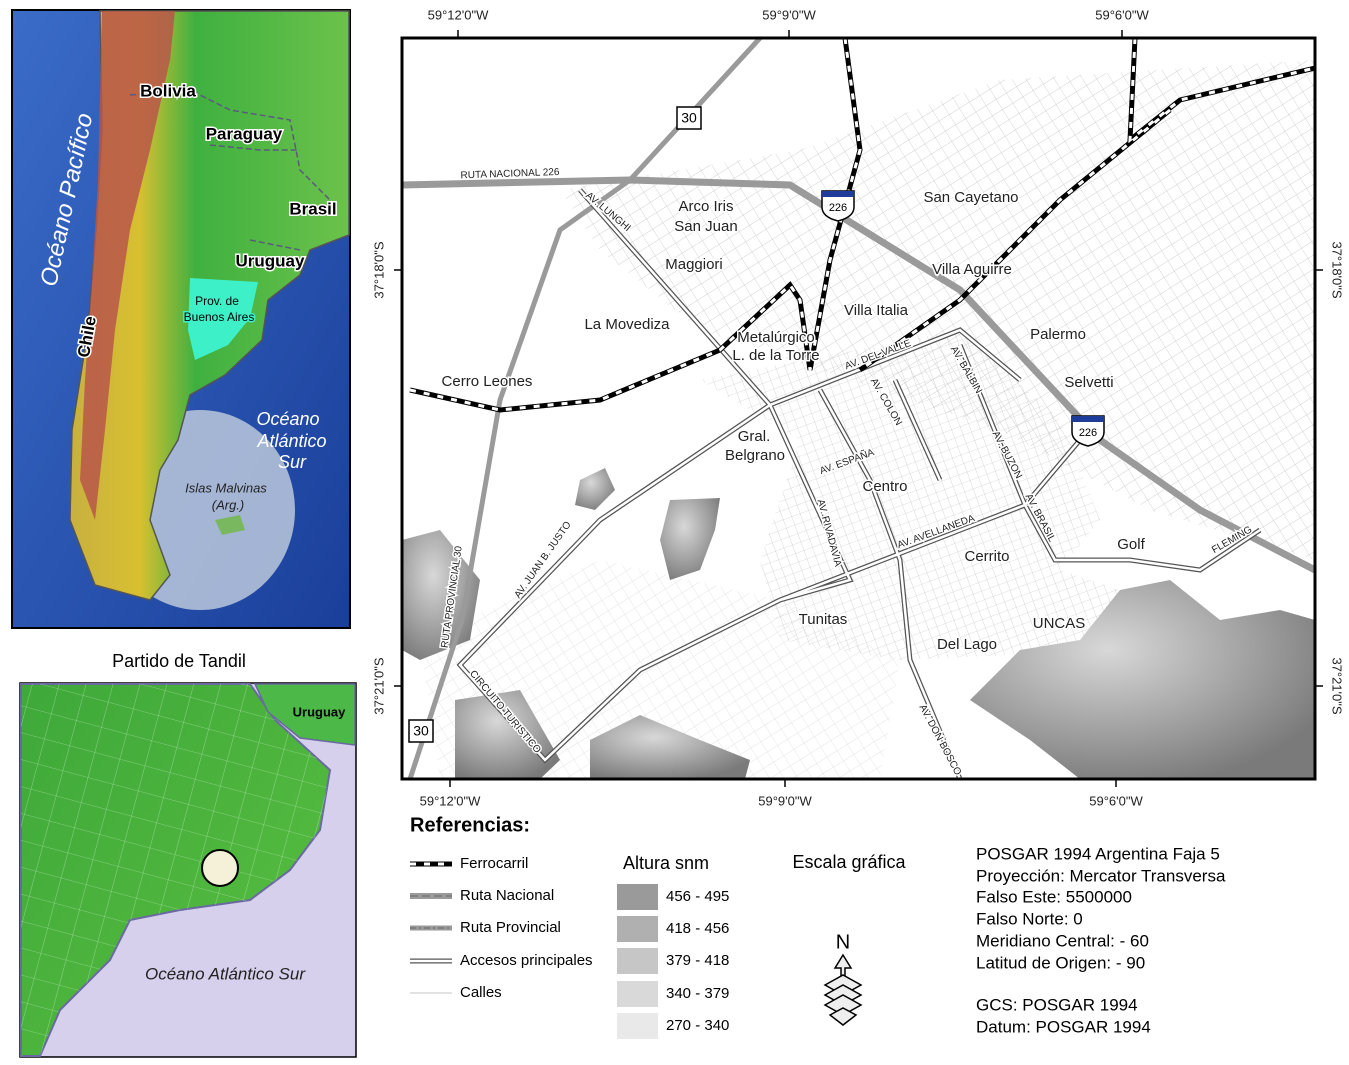  What do you see at coordinates (291, 441) in the screenshot?
I see `ocean-label: Atlántico` at bounding box center [291, 441].